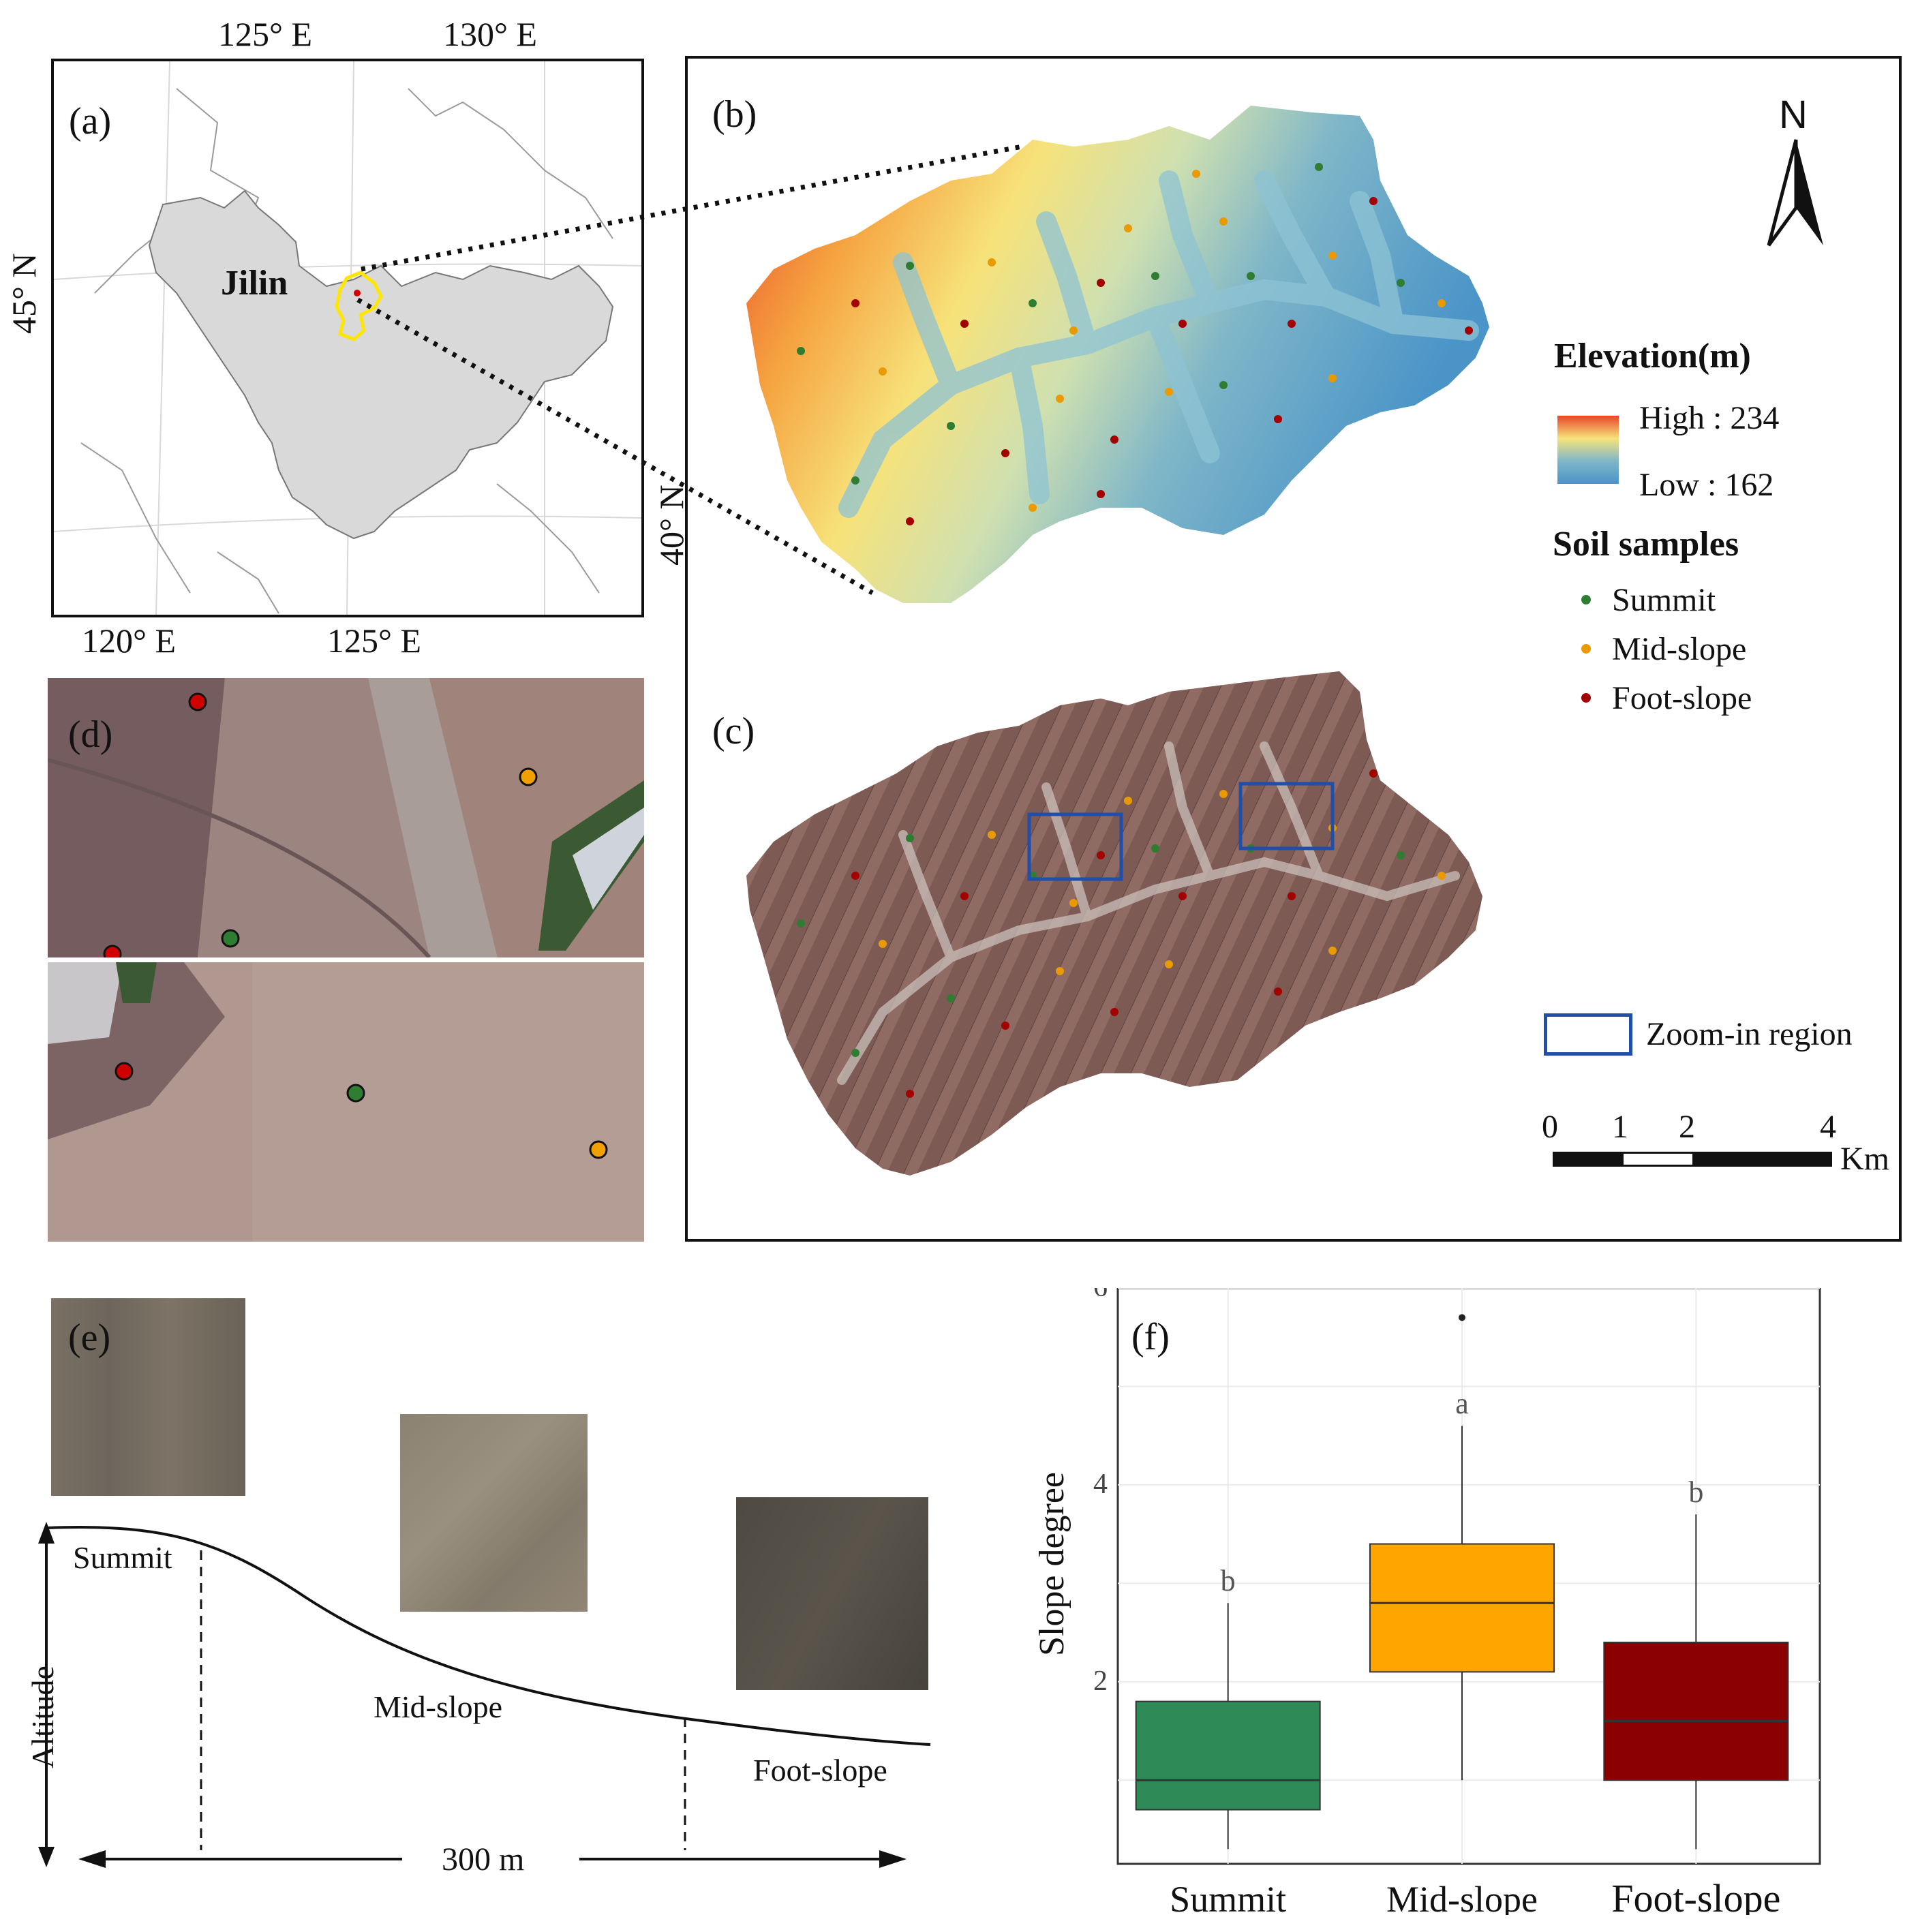 Image resolution: width=1918 pixels, height=1932 pixels. Describe the element at coordinates (494, 1513) in the screenshot. I see `midslope-photo` at that location.